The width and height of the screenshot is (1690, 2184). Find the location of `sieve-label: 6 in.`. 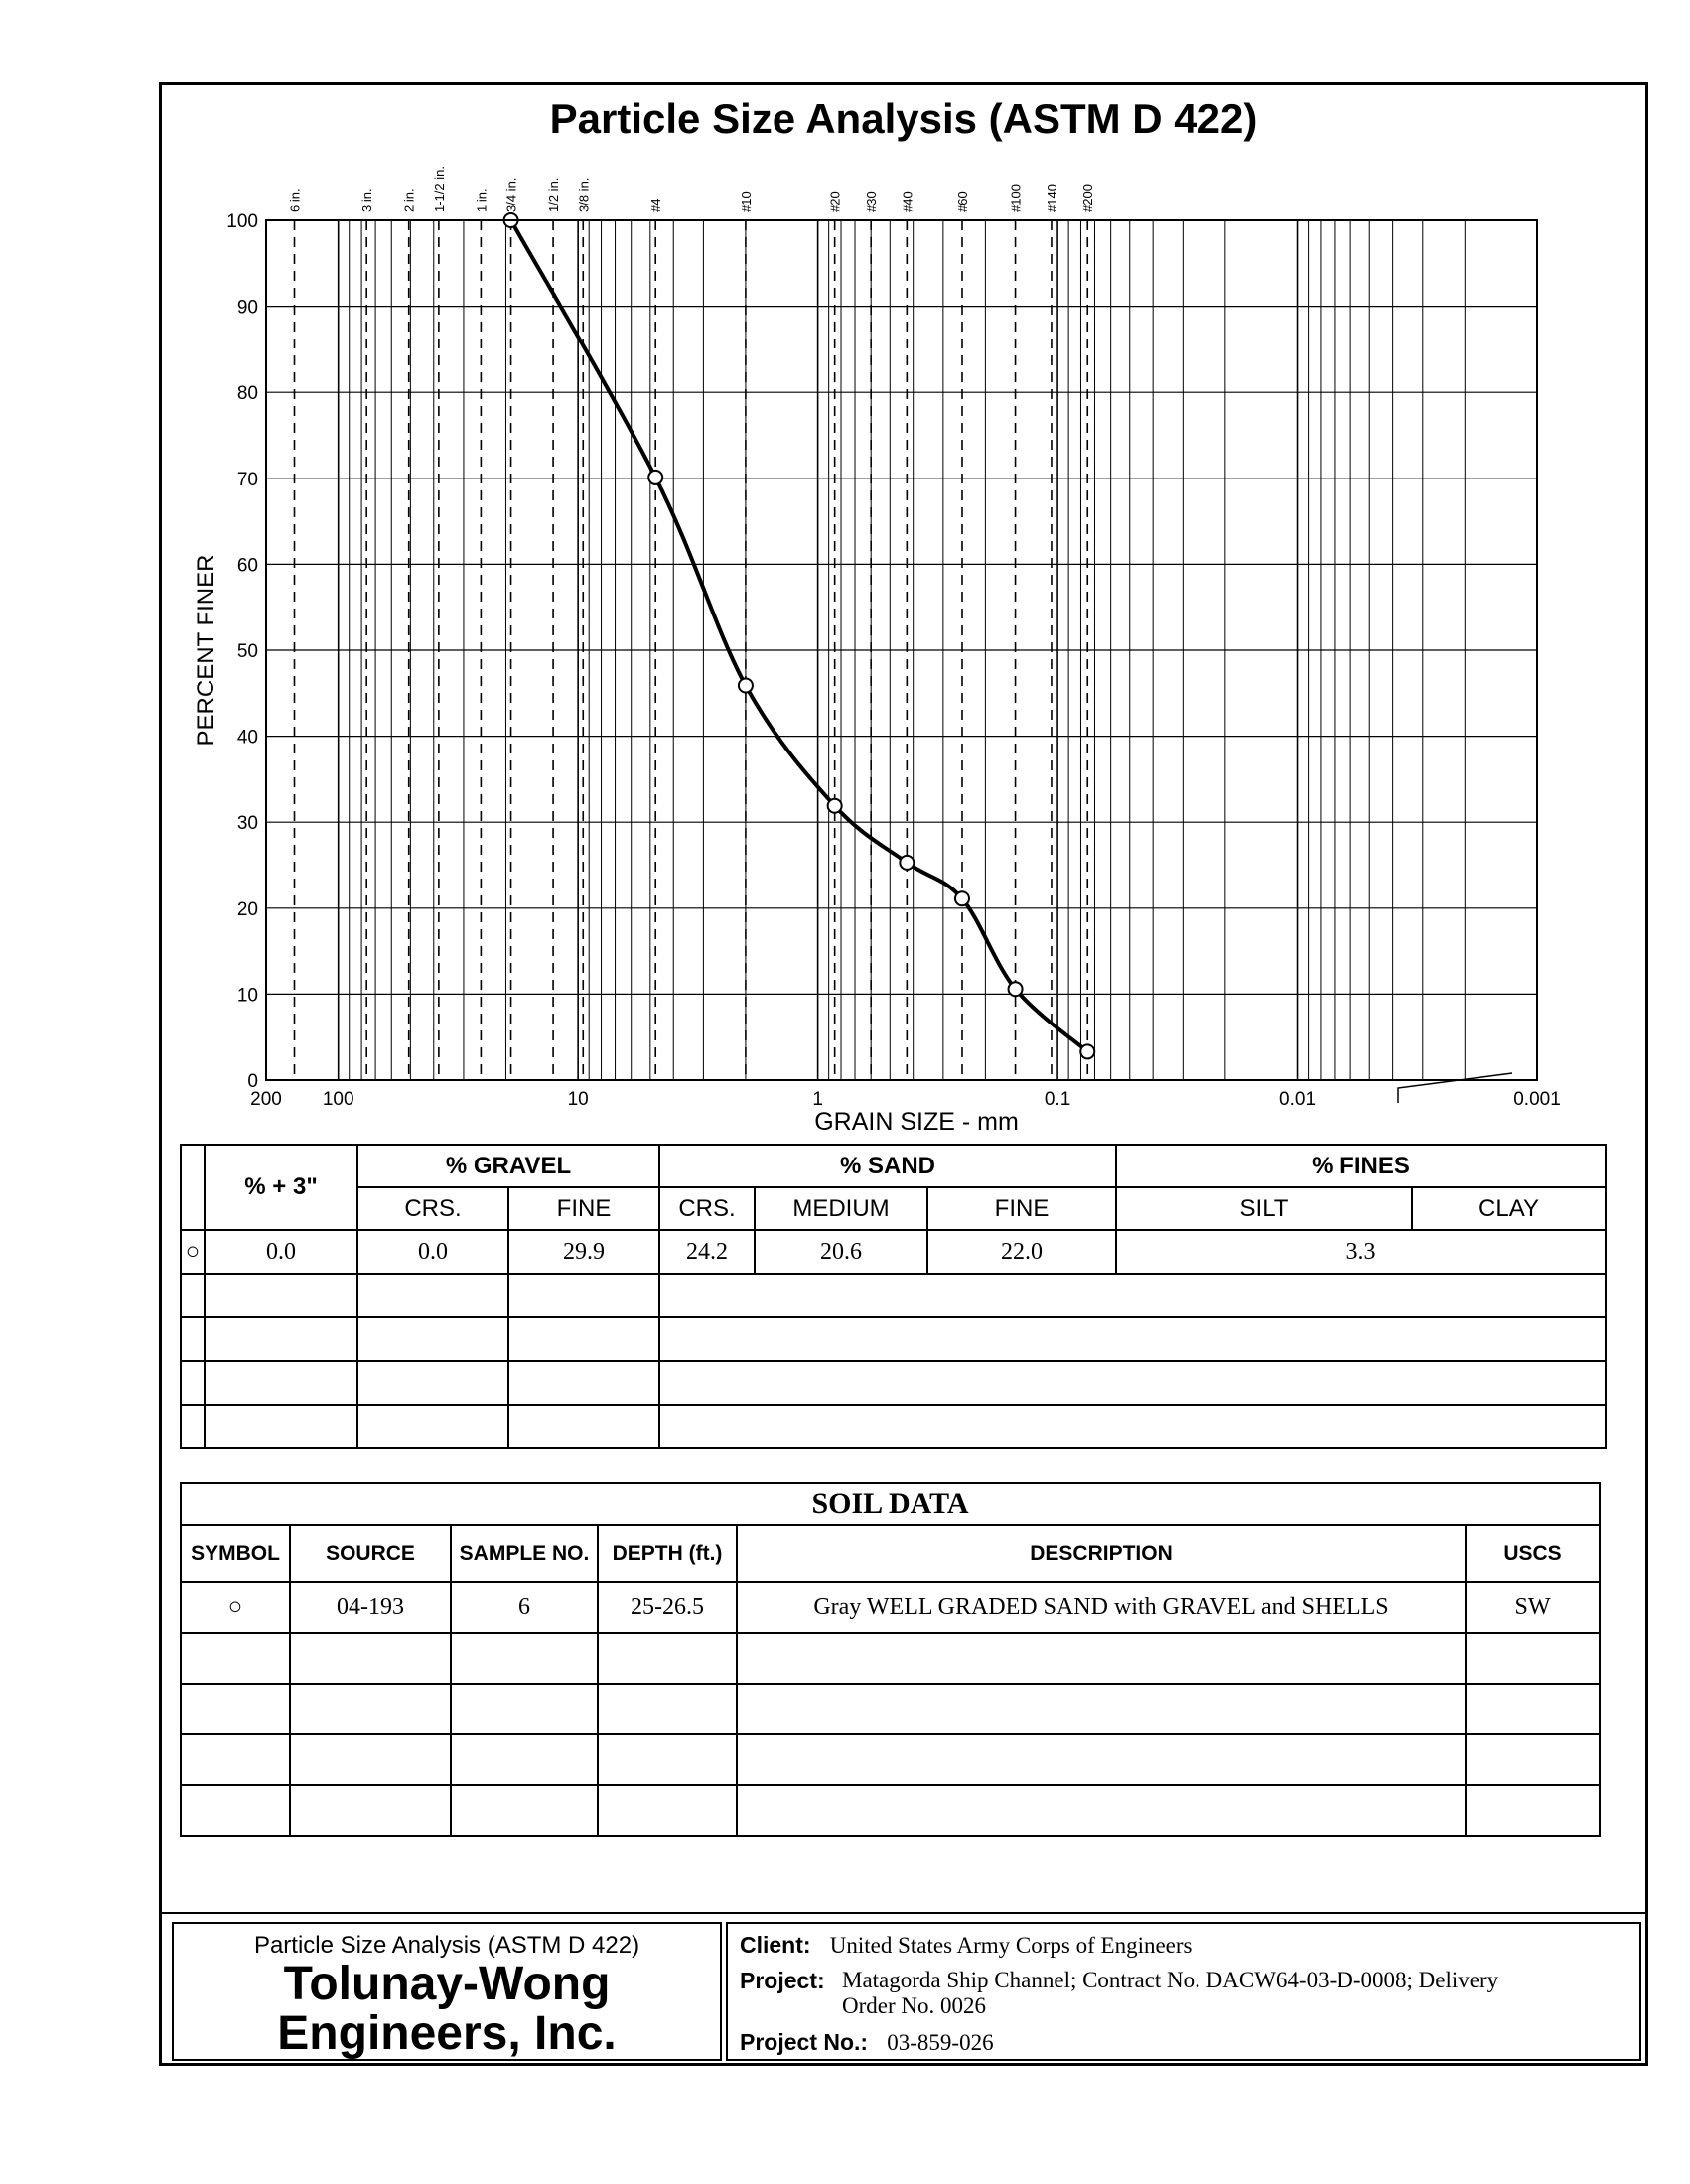

sieve-label: 6 in. is located at coordinates (295, 200).